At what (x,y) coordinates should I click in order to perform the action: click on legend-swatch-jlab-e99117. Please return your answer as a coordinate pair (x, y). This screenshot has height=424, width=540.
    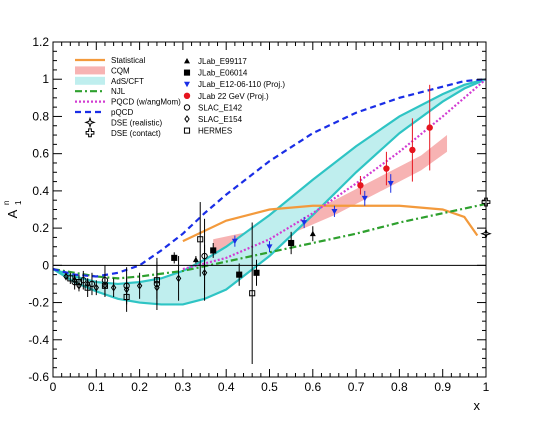
    Looking at the image, I should click on (187, 61).